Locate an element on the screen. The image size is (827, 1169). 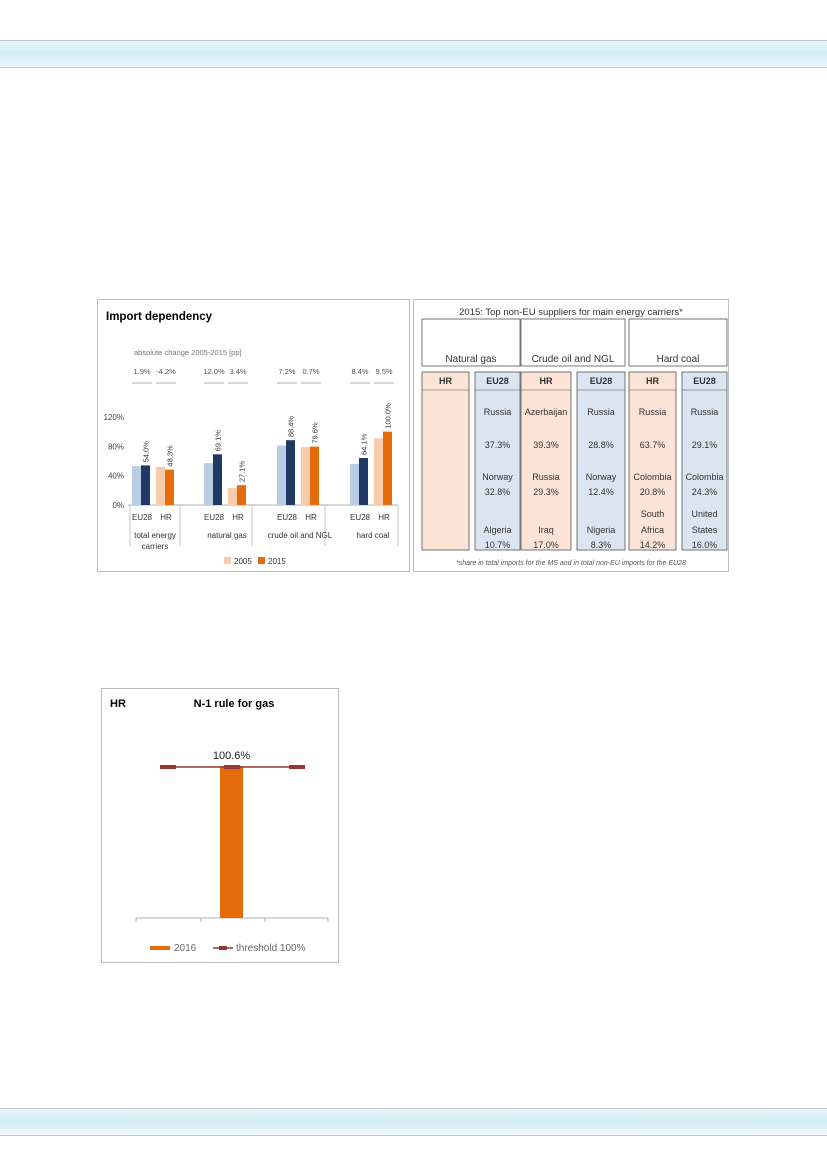
supplier-share: 16.0% is located at coordinates (705, 545).